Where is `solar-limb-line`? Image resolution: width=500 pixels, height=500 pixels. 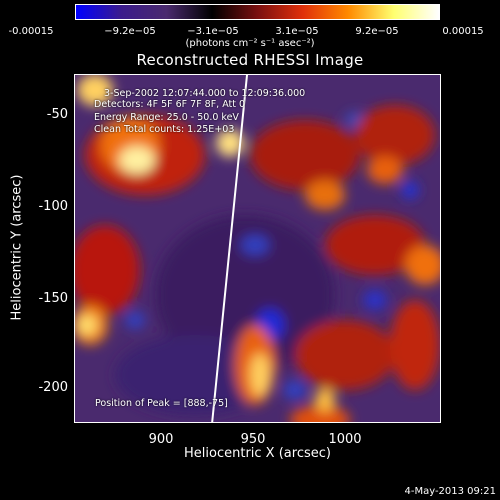 solar-limb-line is located at coordinates (229, 248).